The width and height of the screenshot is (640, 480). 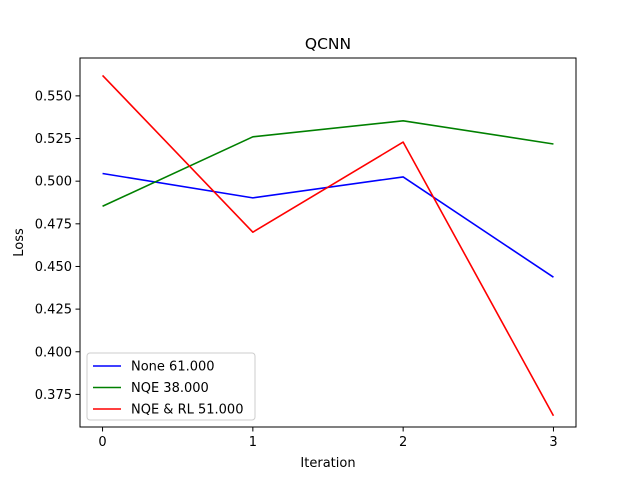 I want to click on legend-label-2: NQE 38.000, so click(x=170, y=388).